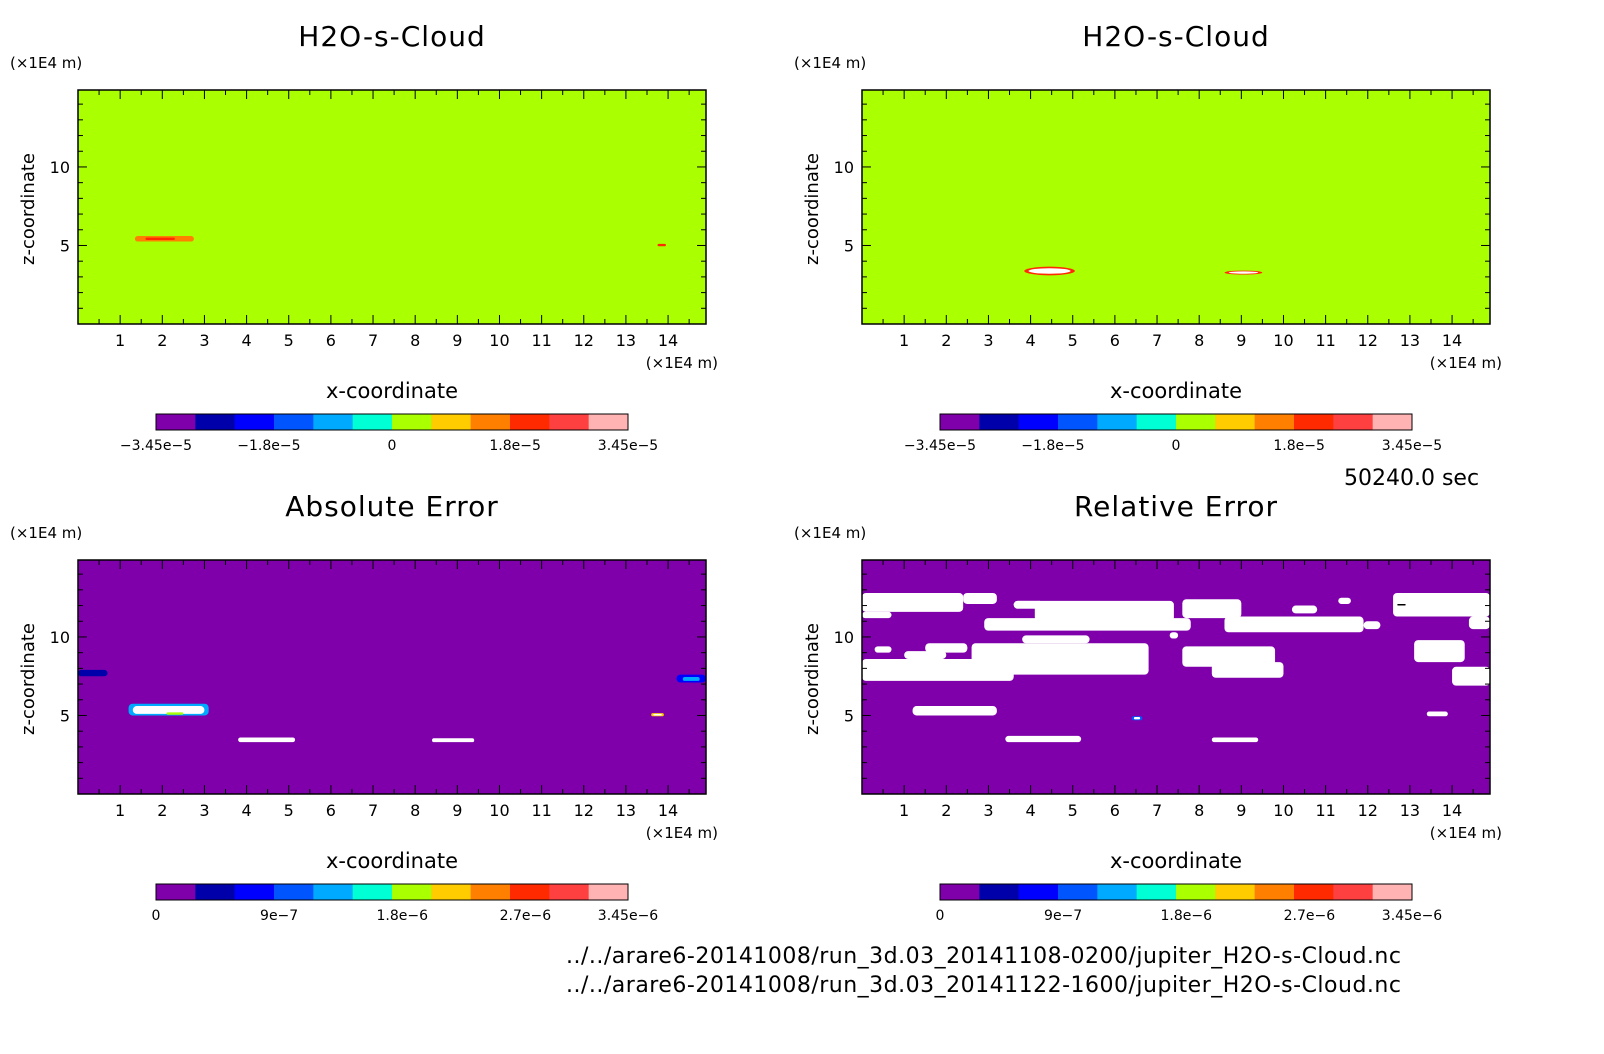 This screenshot has height=1054, width=1604. What do you see at coordinates (156, 446) in the screenshot?
I see `colorbar-tick-label: −3.45e−5` at bounding box center [156, 446].